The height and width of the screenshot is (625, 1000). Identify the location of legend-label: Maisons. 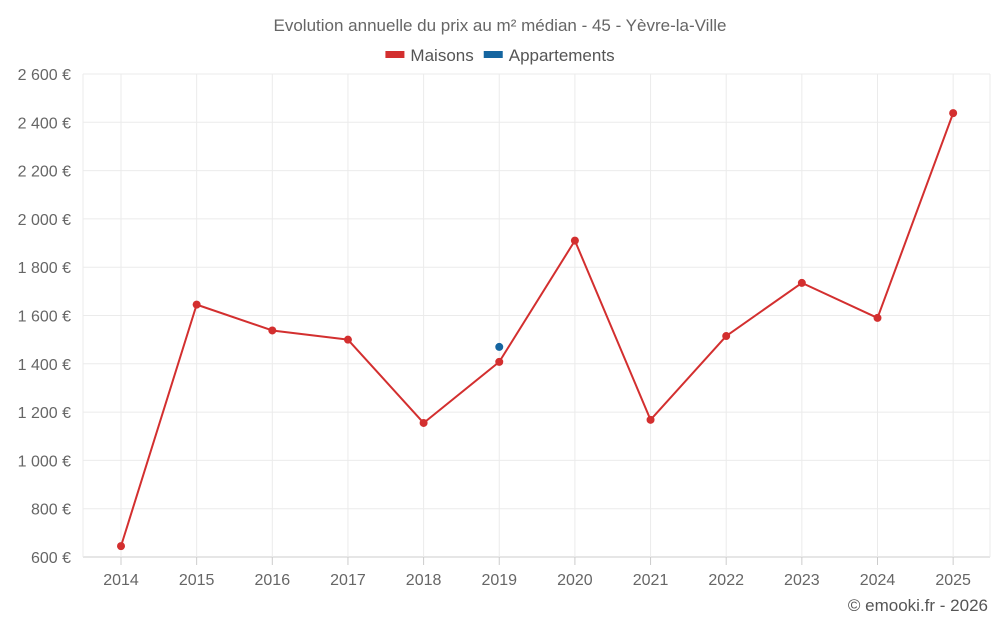
(441, 55).